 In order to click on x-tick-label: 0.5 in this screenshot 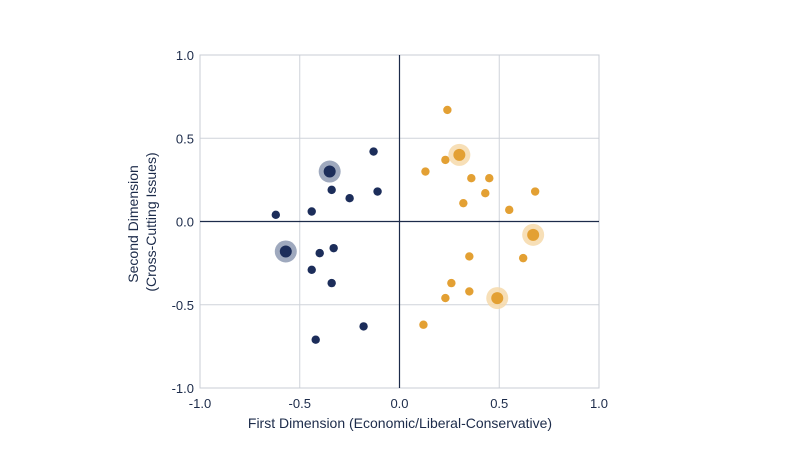, I will do `click(499, 403)`.